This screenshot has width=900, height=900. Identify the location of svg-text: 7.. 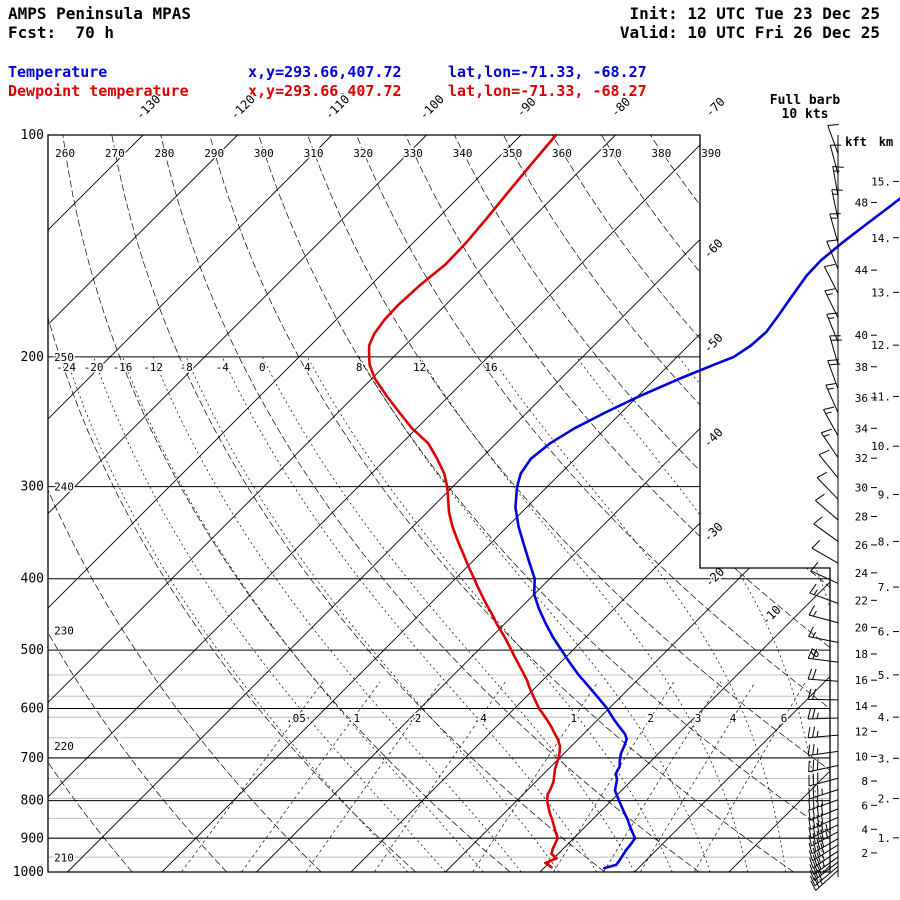
(884, 587).